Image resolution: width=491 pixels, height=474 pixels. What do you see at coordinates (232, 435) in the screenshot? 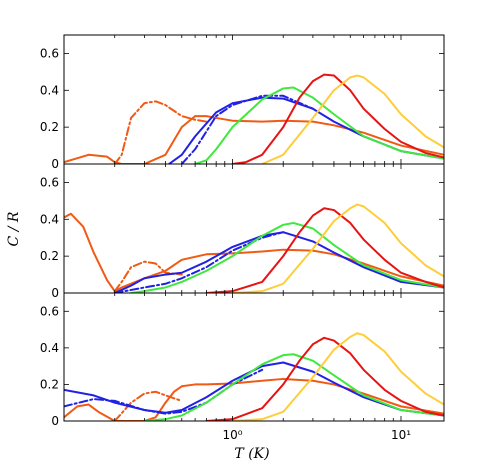
I see `x-tick-label: 10⁰` at bounding box center [232, 435].